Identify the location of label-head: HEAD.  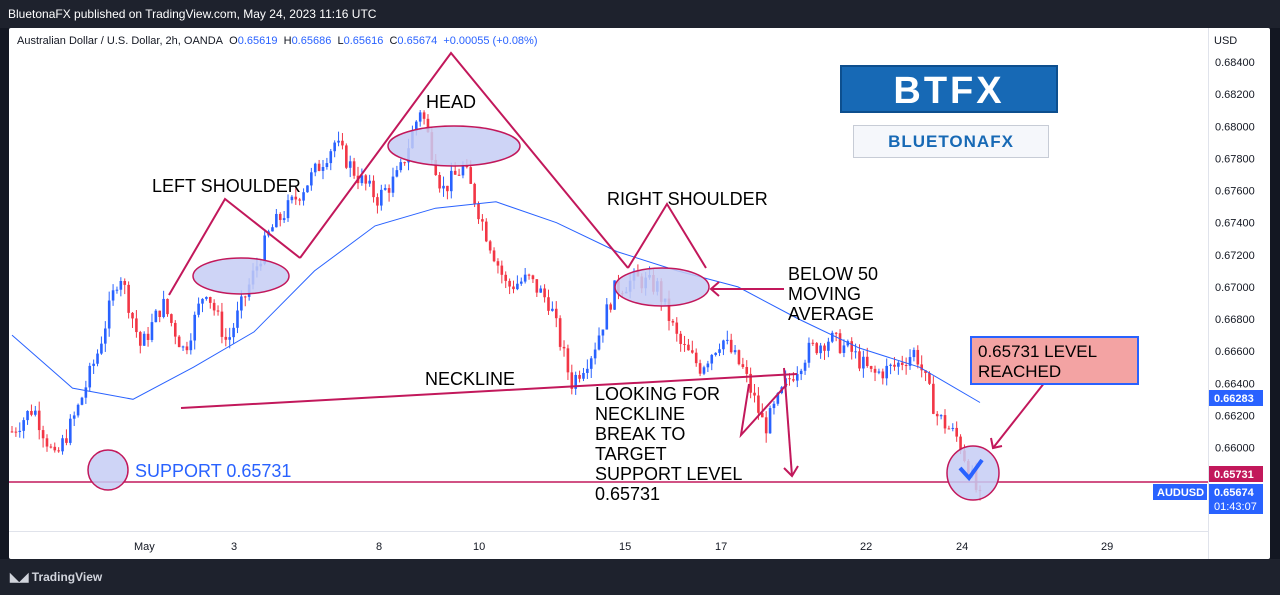
(451, 102).